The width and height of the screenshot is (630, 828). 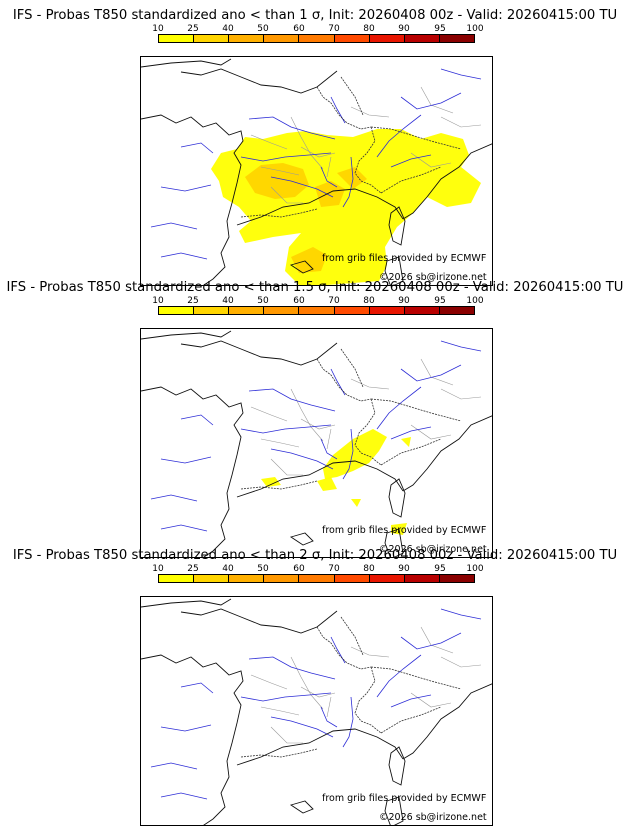 I want to click on scale-tick-label: 70, so click(x=334, y=569).